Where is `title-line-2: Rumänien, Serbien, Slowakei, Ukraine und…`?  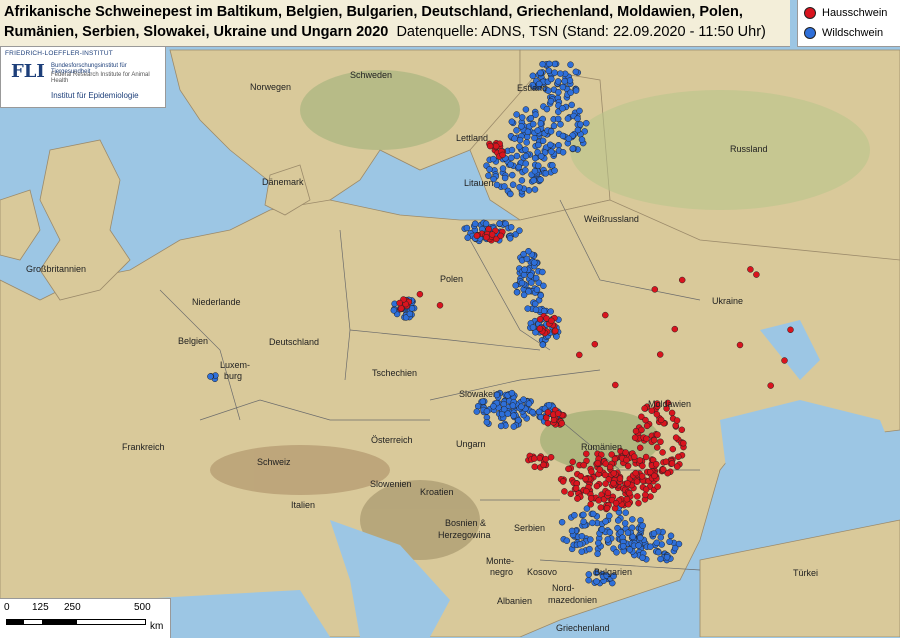
title-line-2: Rumänien, Serbien, Slowakei, Ukraine und… is located at coordinates (385, 32).